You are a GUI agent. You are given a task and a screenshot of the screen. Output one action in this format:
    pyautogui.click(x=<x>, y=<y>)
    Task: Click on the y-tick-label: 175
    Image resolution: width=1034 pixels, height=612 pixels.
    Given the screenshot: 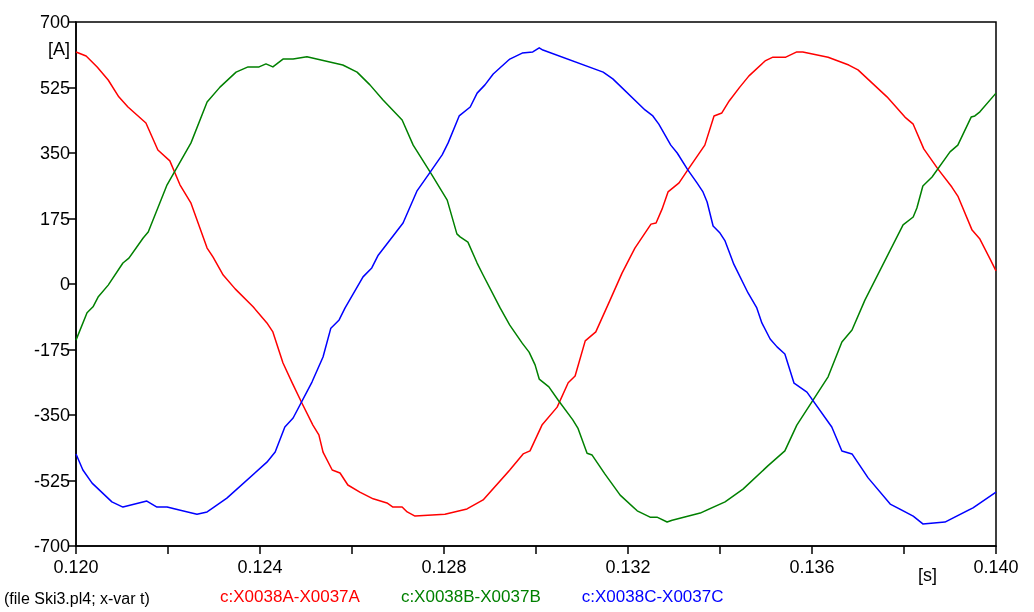 What is the action you would take?
    pyautogui.click(x=54, y=218)
    